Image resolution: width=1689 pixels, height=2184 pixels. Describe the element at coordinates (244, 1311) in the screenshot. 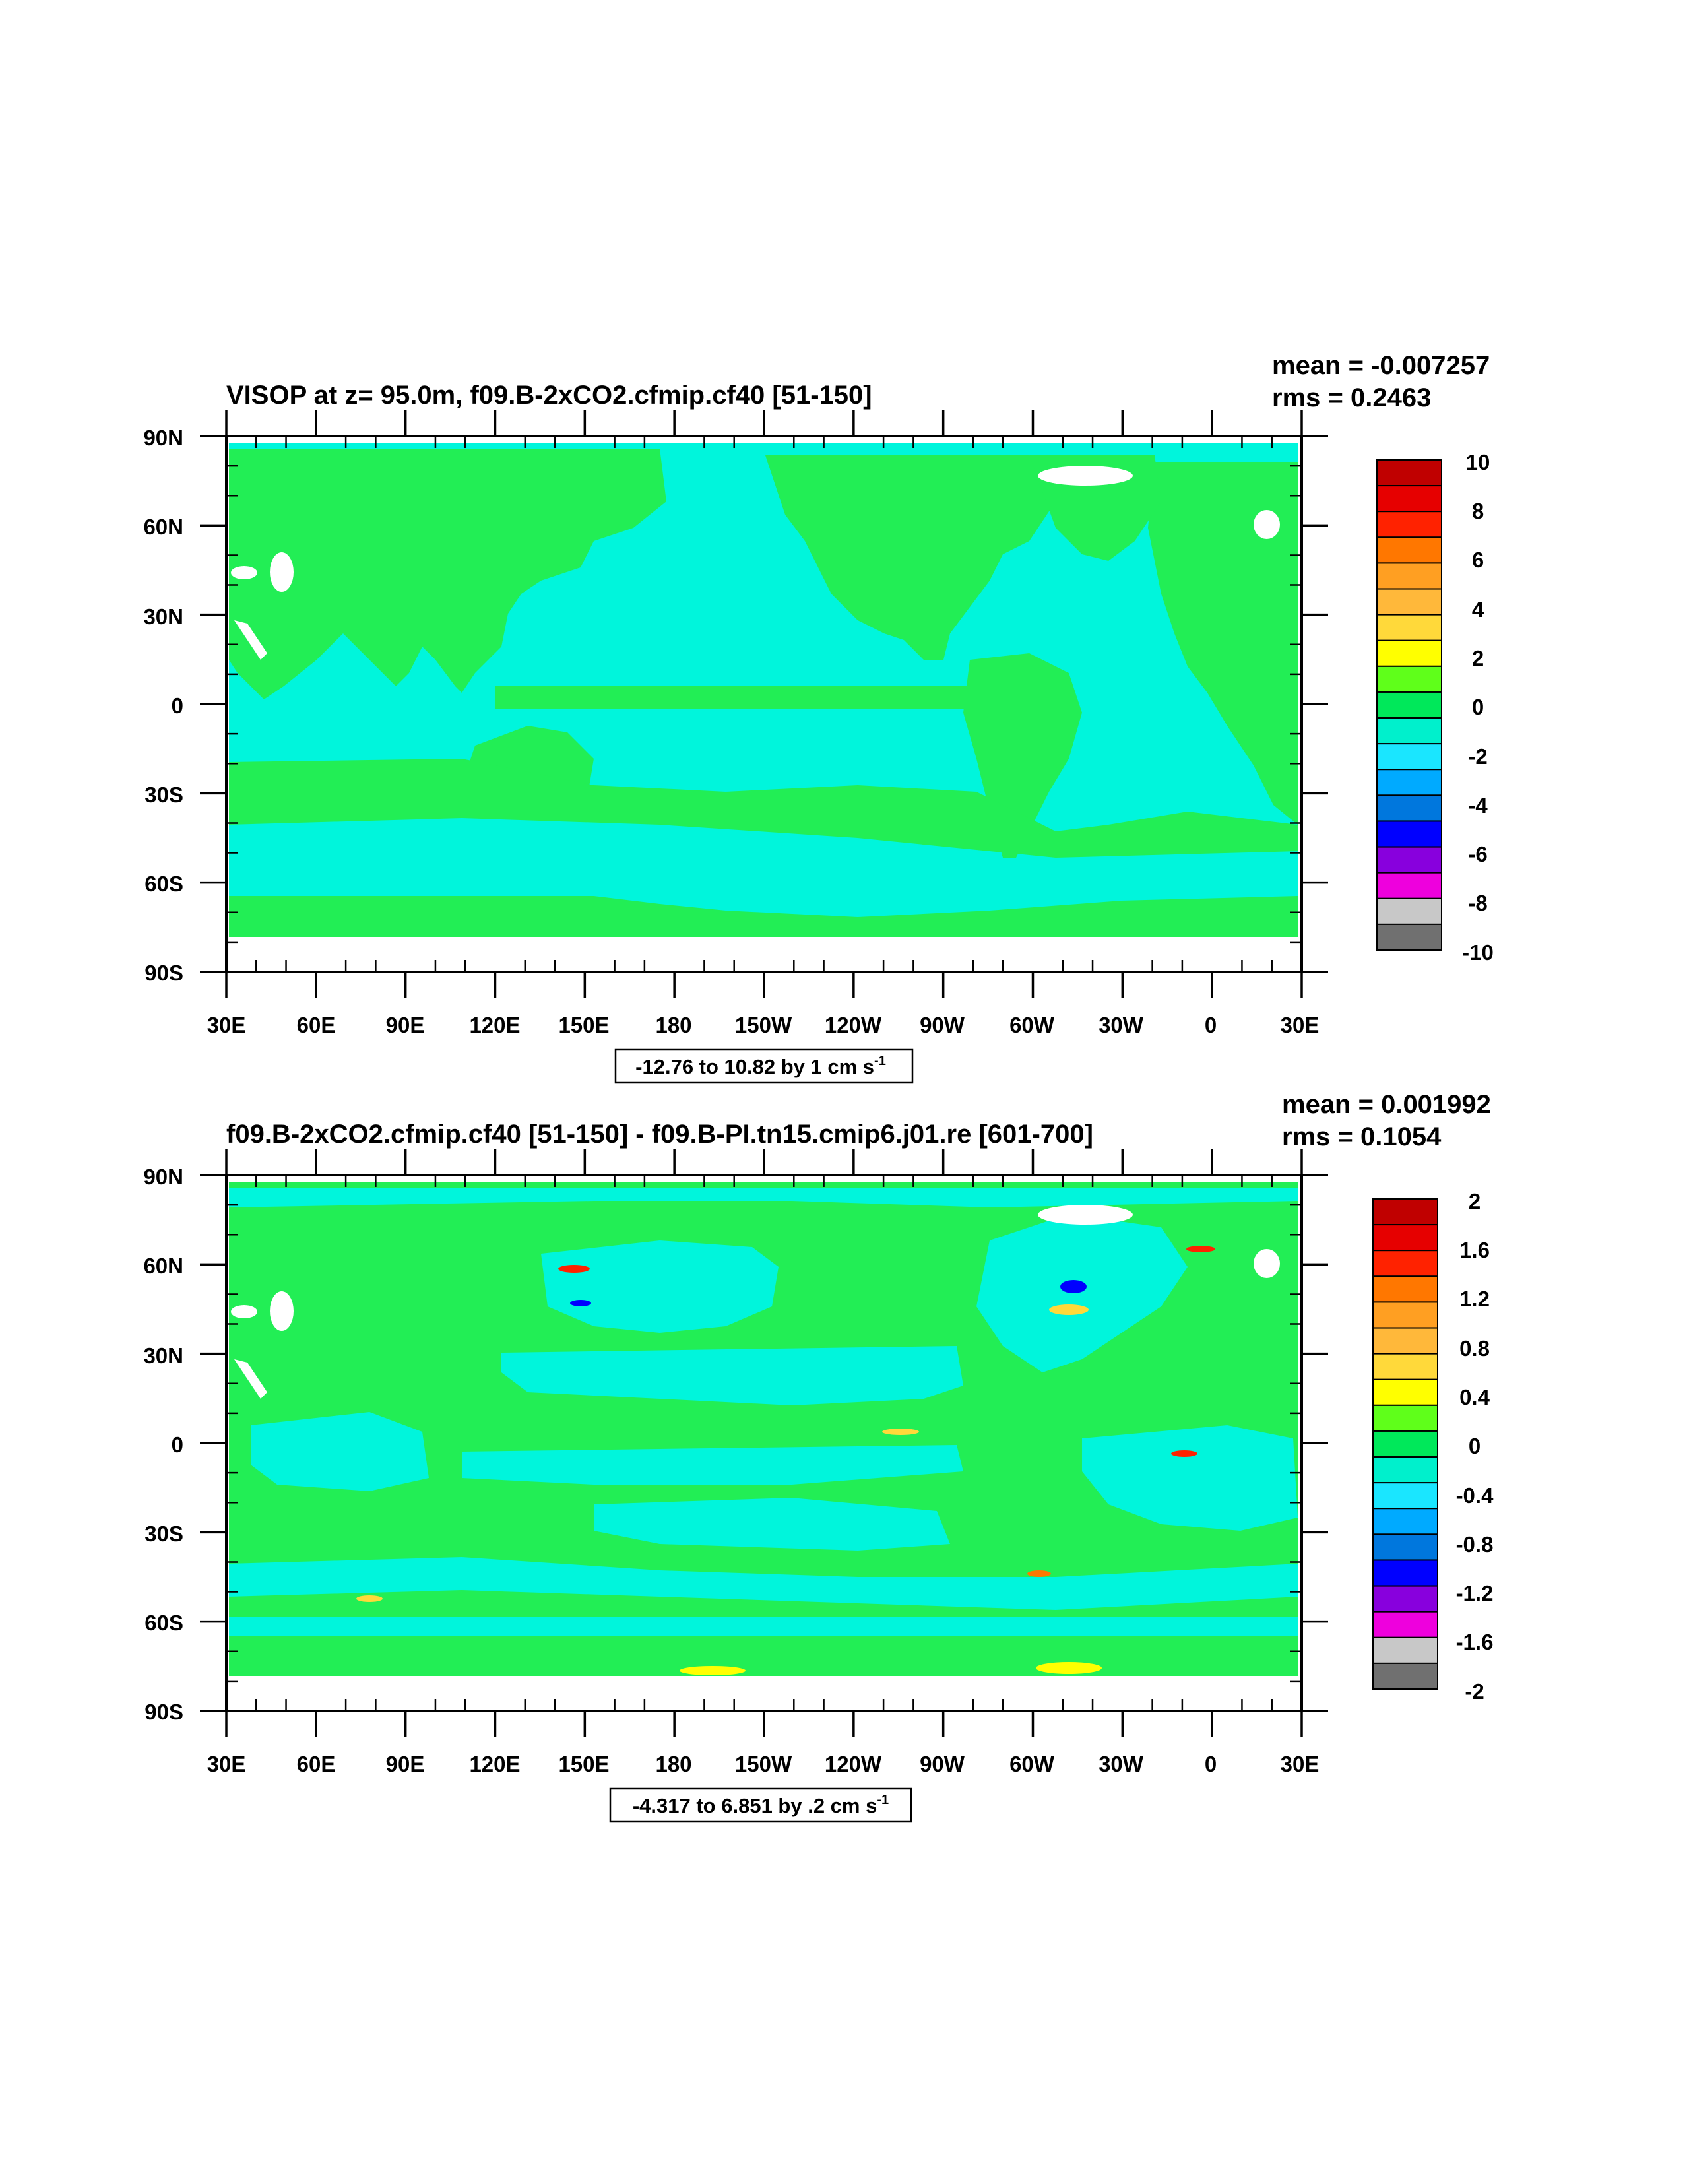

I see `missing-data-small-w` at that location.